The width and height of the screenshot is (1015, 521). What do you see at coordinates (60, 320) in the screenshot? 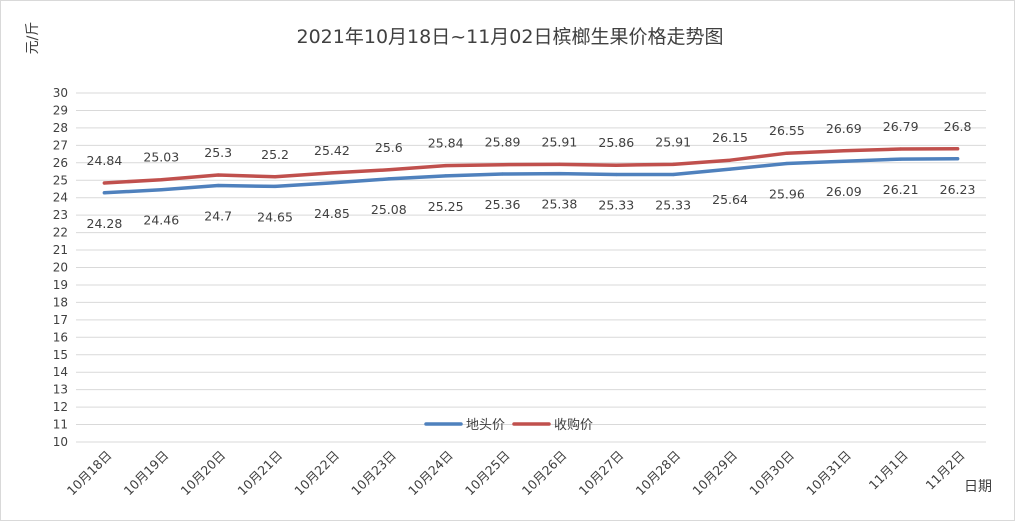
I see `y-tick-label: 17` at bounding box center [60, 320].